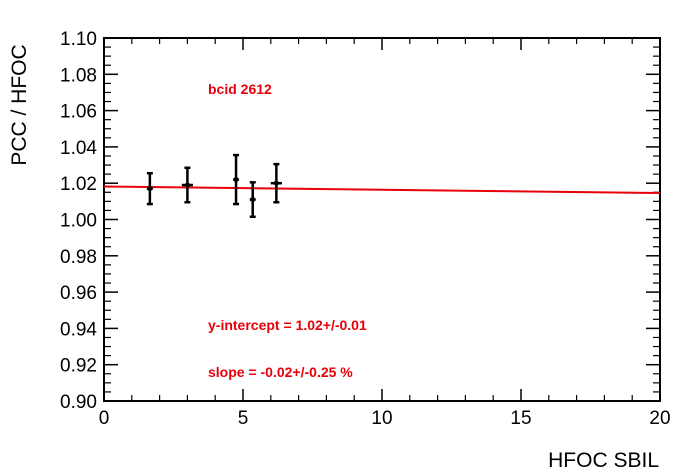  What do you see at coordinates (603, 460) in the screenshot?
I see `x-axis-title: HFOC SBIL` at bounding box center [603, 460].